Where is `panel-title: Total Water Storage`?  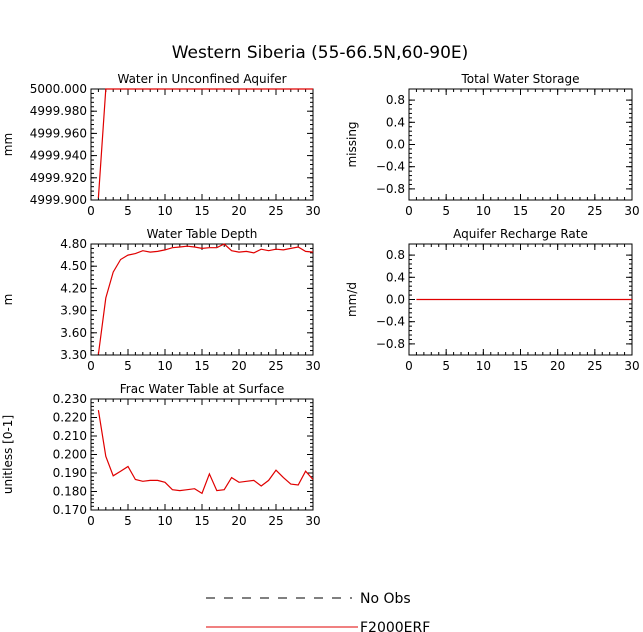
panel-title: Total Water Storage is located at coordinates (519, 79).